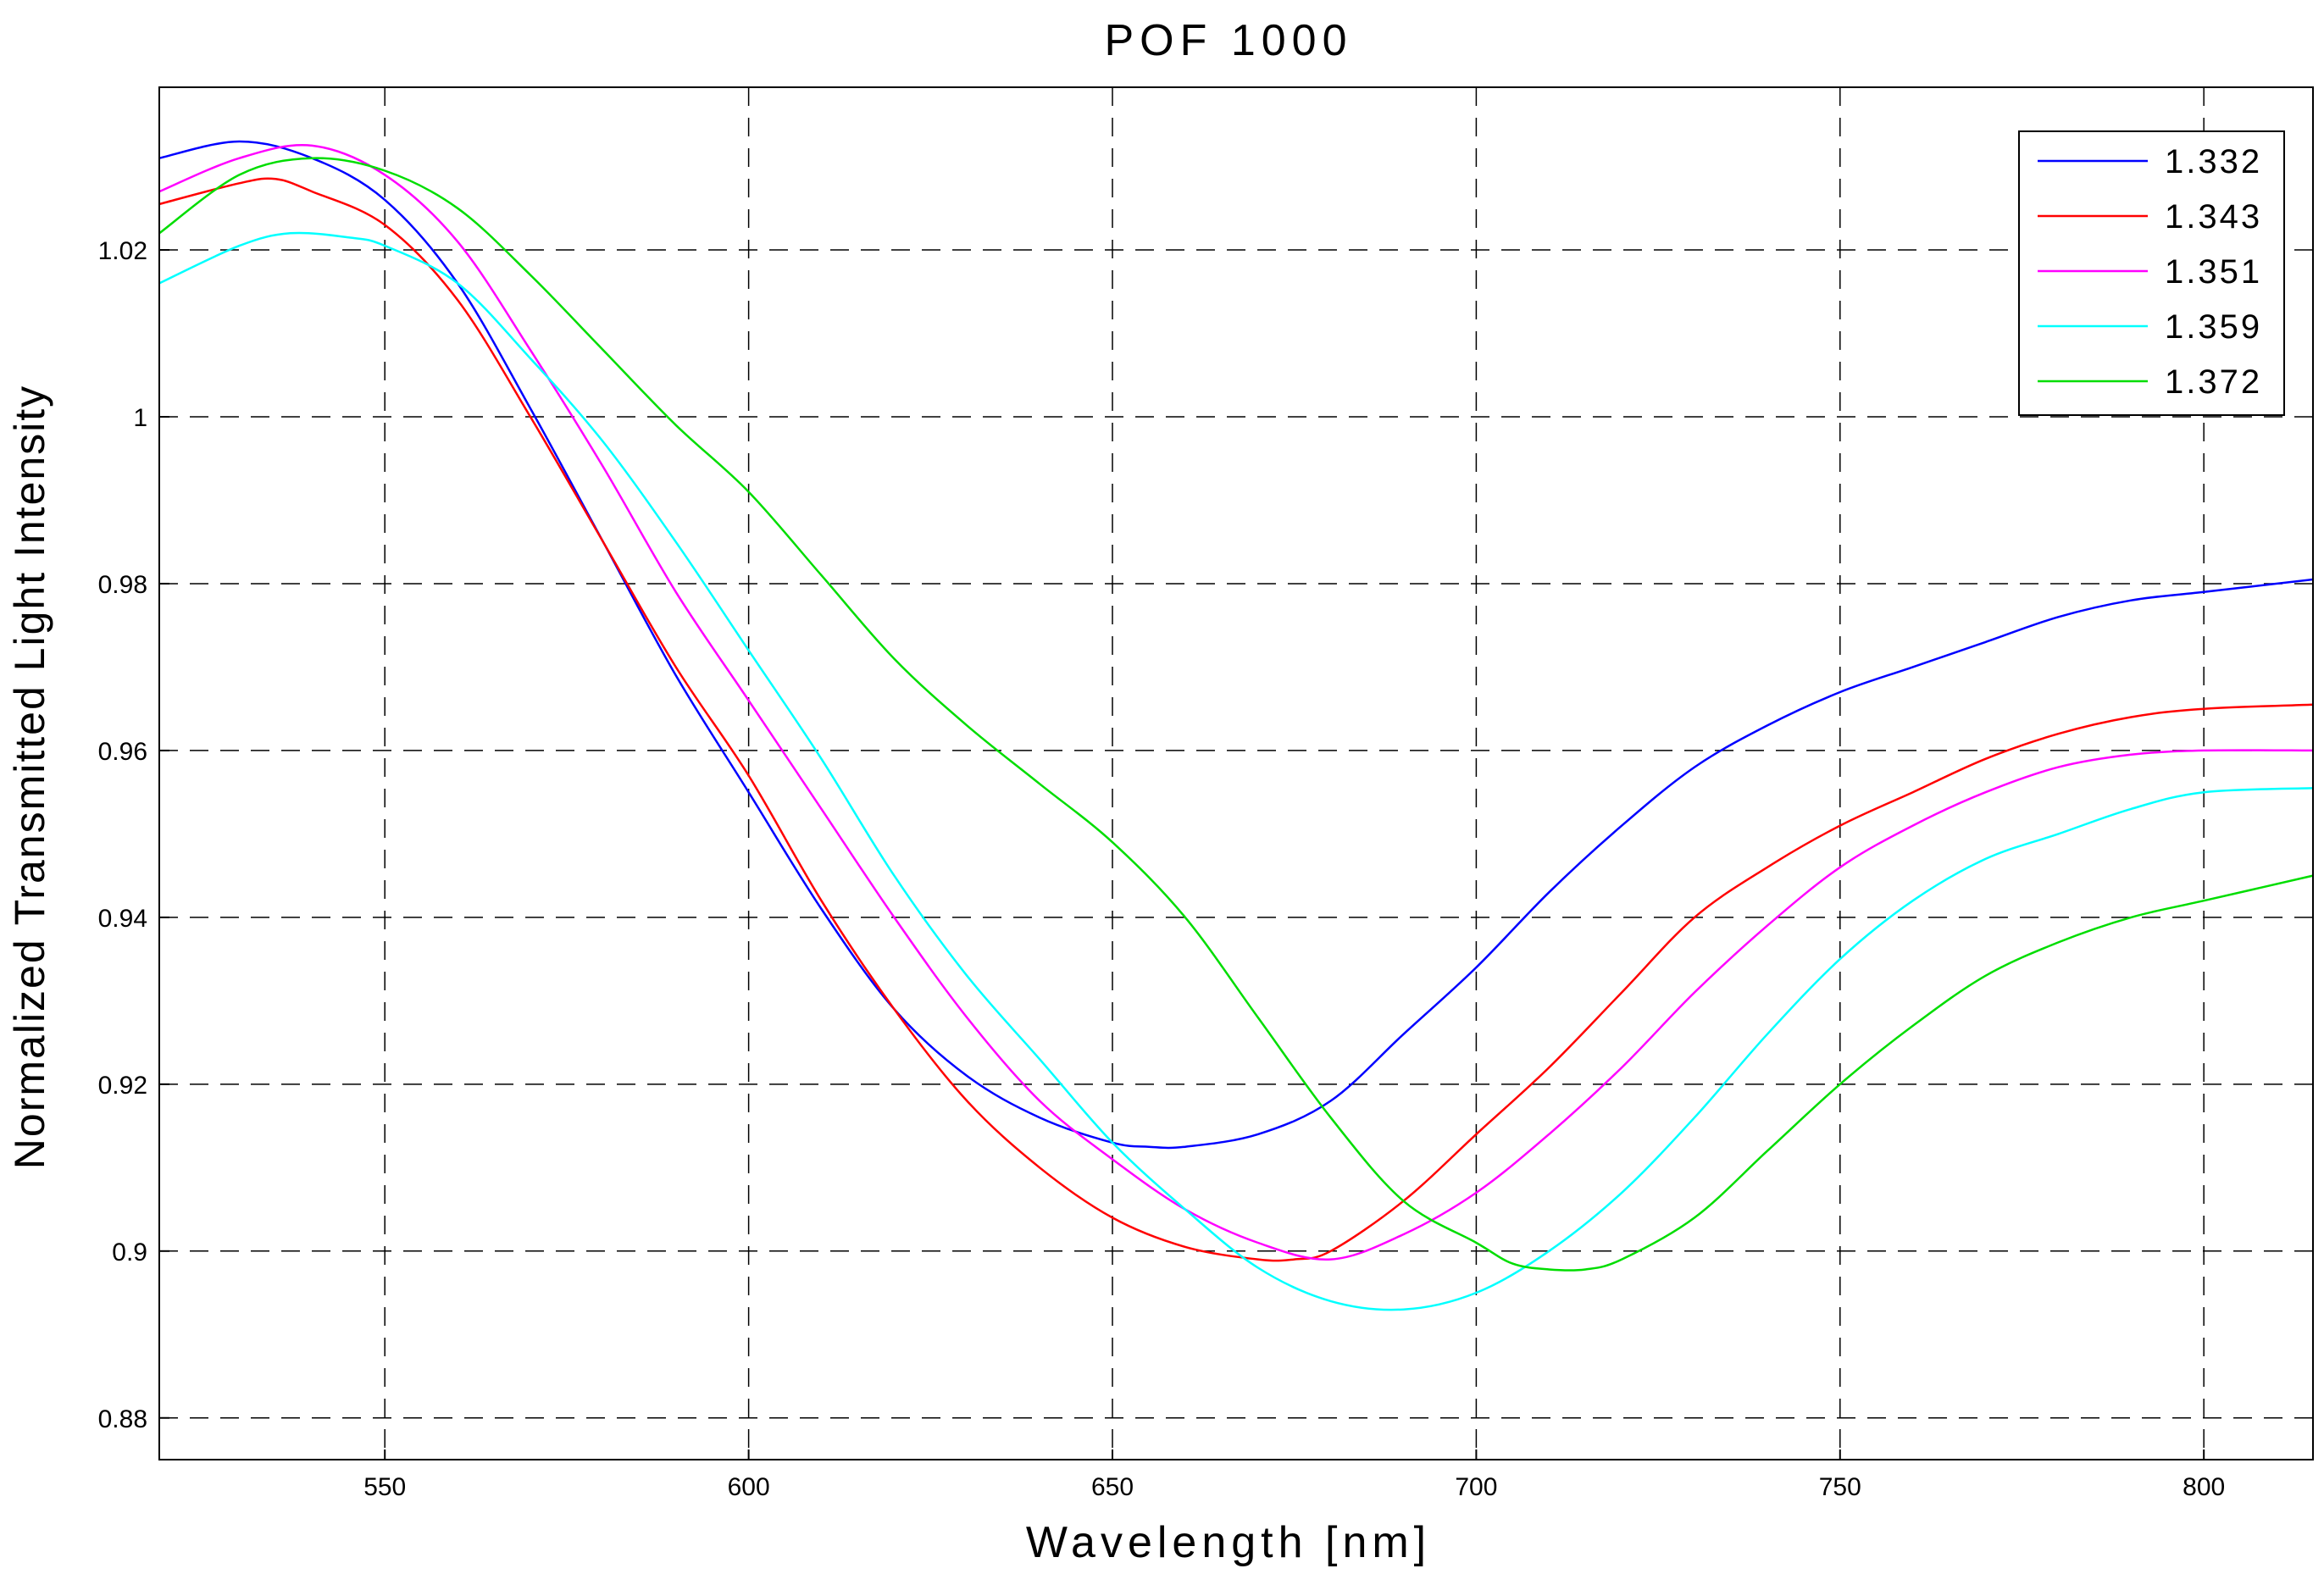 This screenshot has width=2324, height=1574. What do you see at coordinates (749, 1487) in the screenshot?
I see `x-tick-label: 600` at bounding box center [749, 1487].